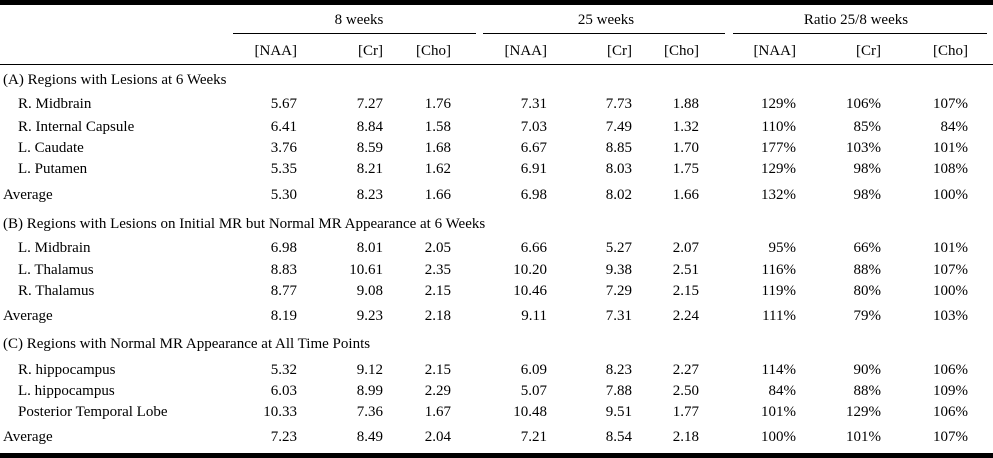 The width and height of the screenshot is (993, 458). I want to click on table-cell: 100%, so click(950, 291).